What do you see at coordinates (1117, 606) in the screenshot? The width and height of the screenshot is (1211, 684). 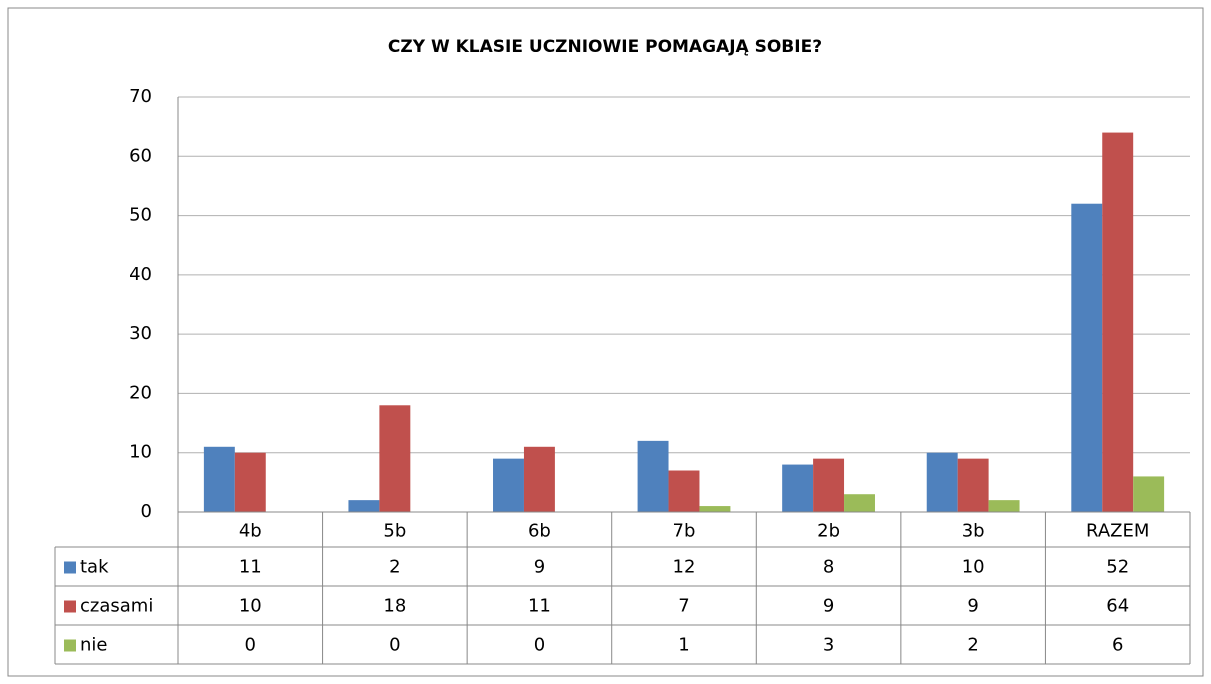 I see `table-value: 64` at bounding box center [1117, 606].